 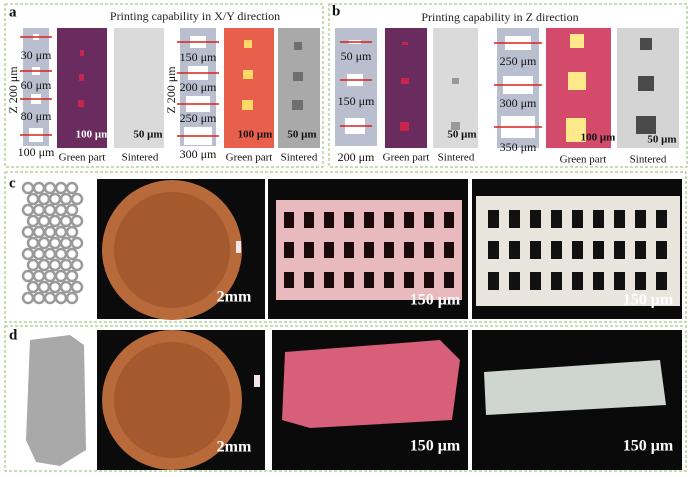 I want to click on scaffold, so click(x=575, y=387).